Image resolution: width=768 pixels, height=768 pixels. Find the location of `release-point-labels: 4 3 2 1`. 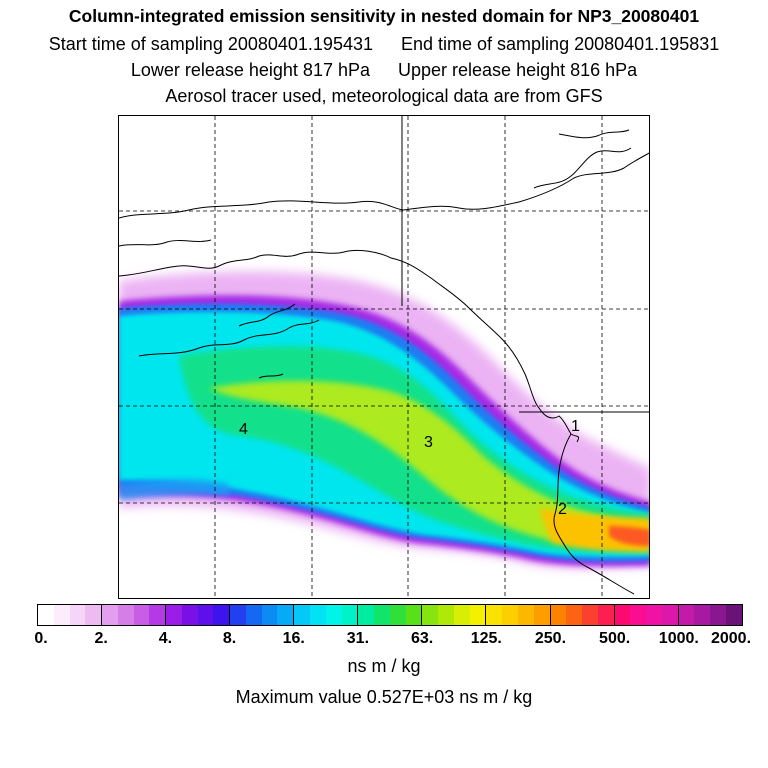

release-point-labels: 4 3 2 1 is located at coordinates (409, 468).